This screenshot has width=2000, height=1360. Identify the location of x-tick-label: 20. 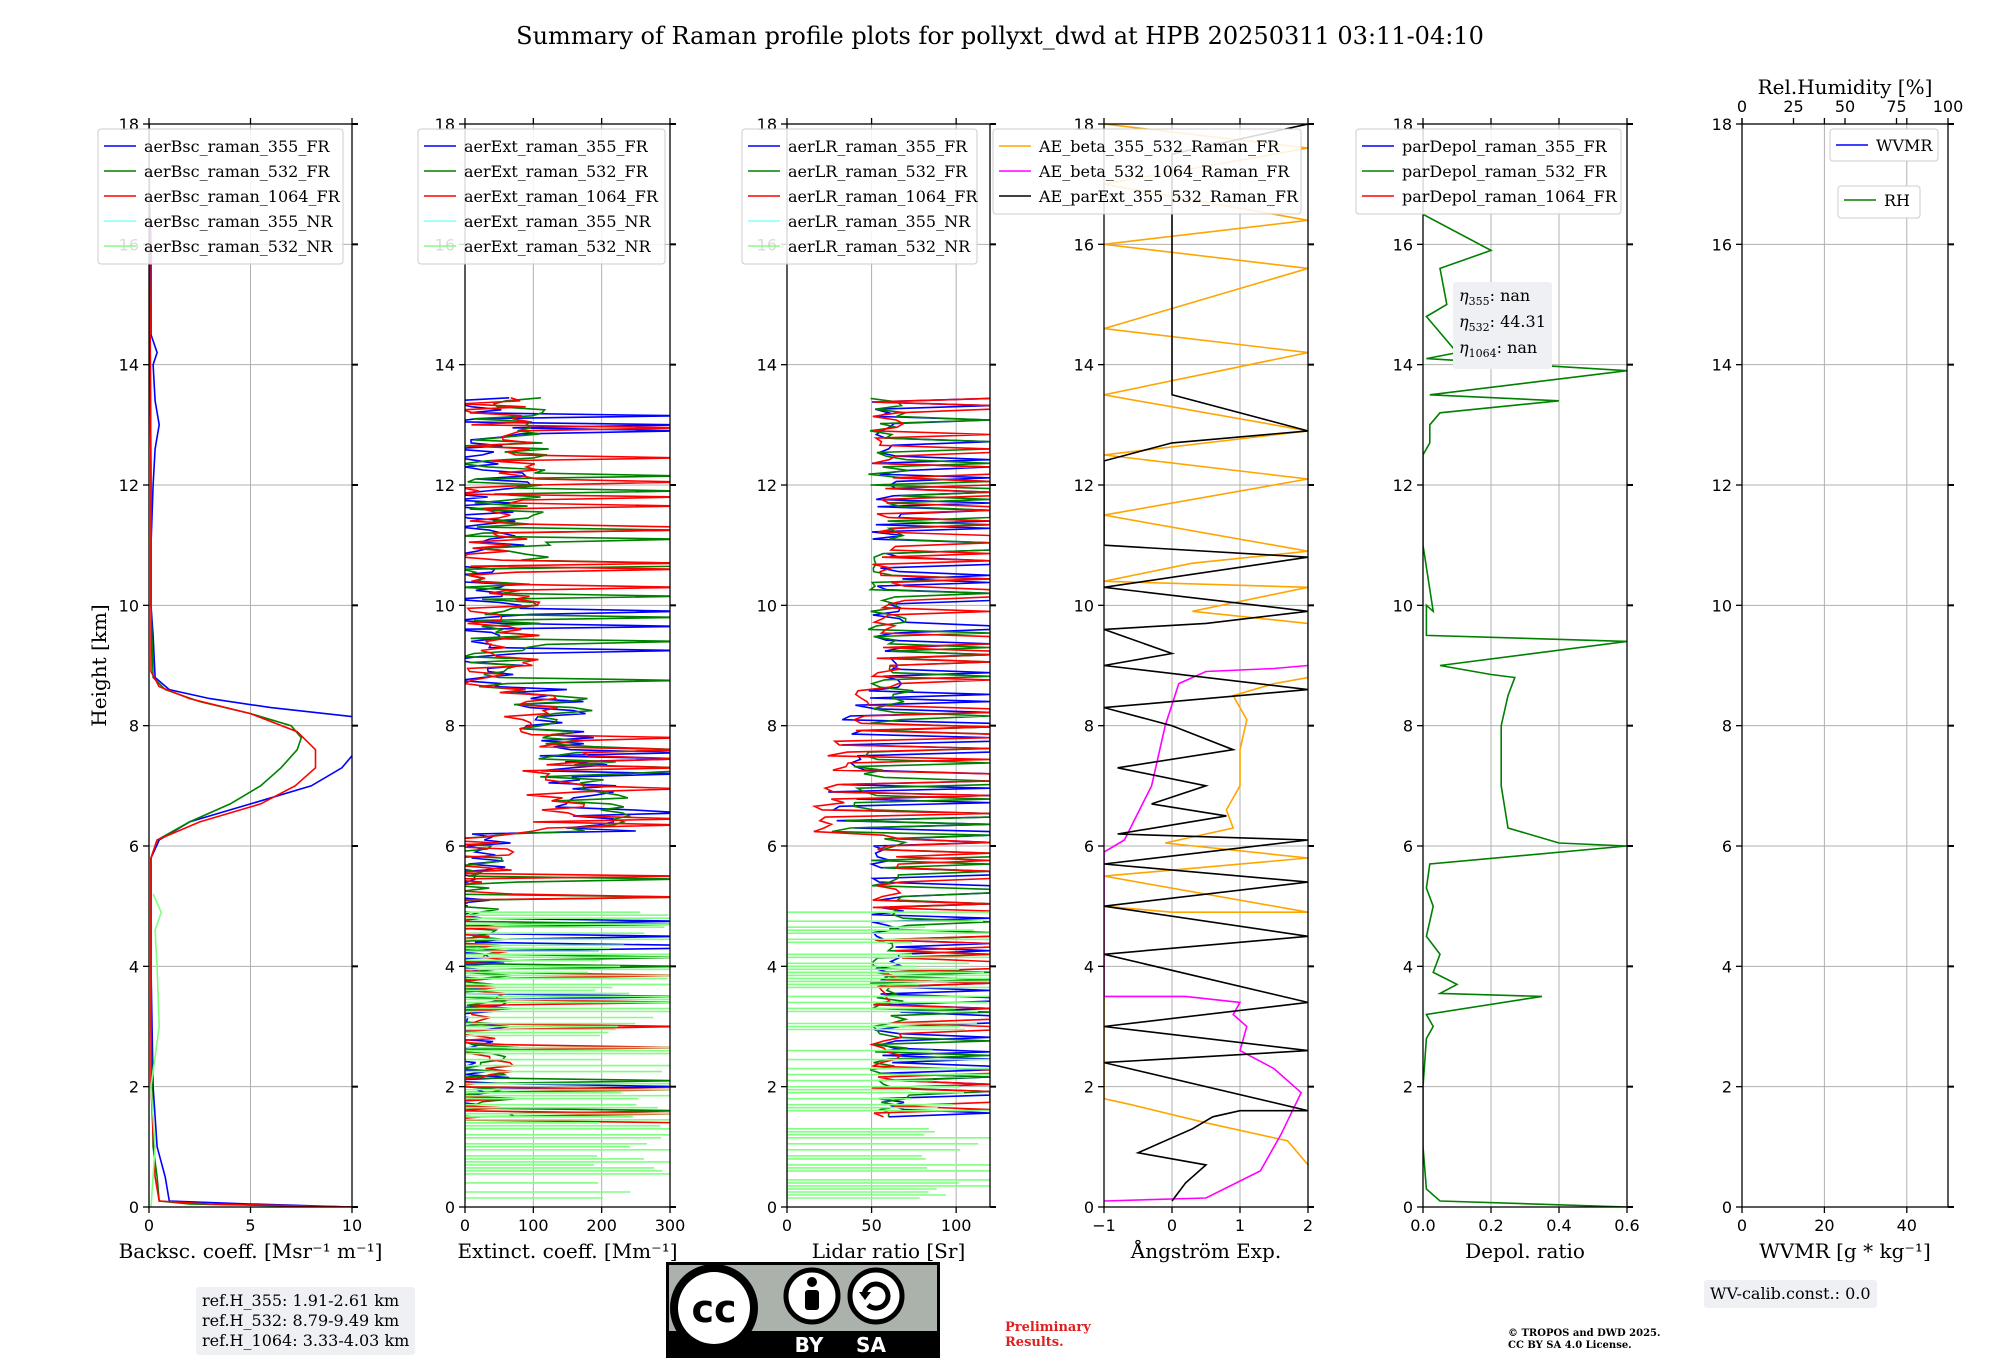
(1824, 1225).